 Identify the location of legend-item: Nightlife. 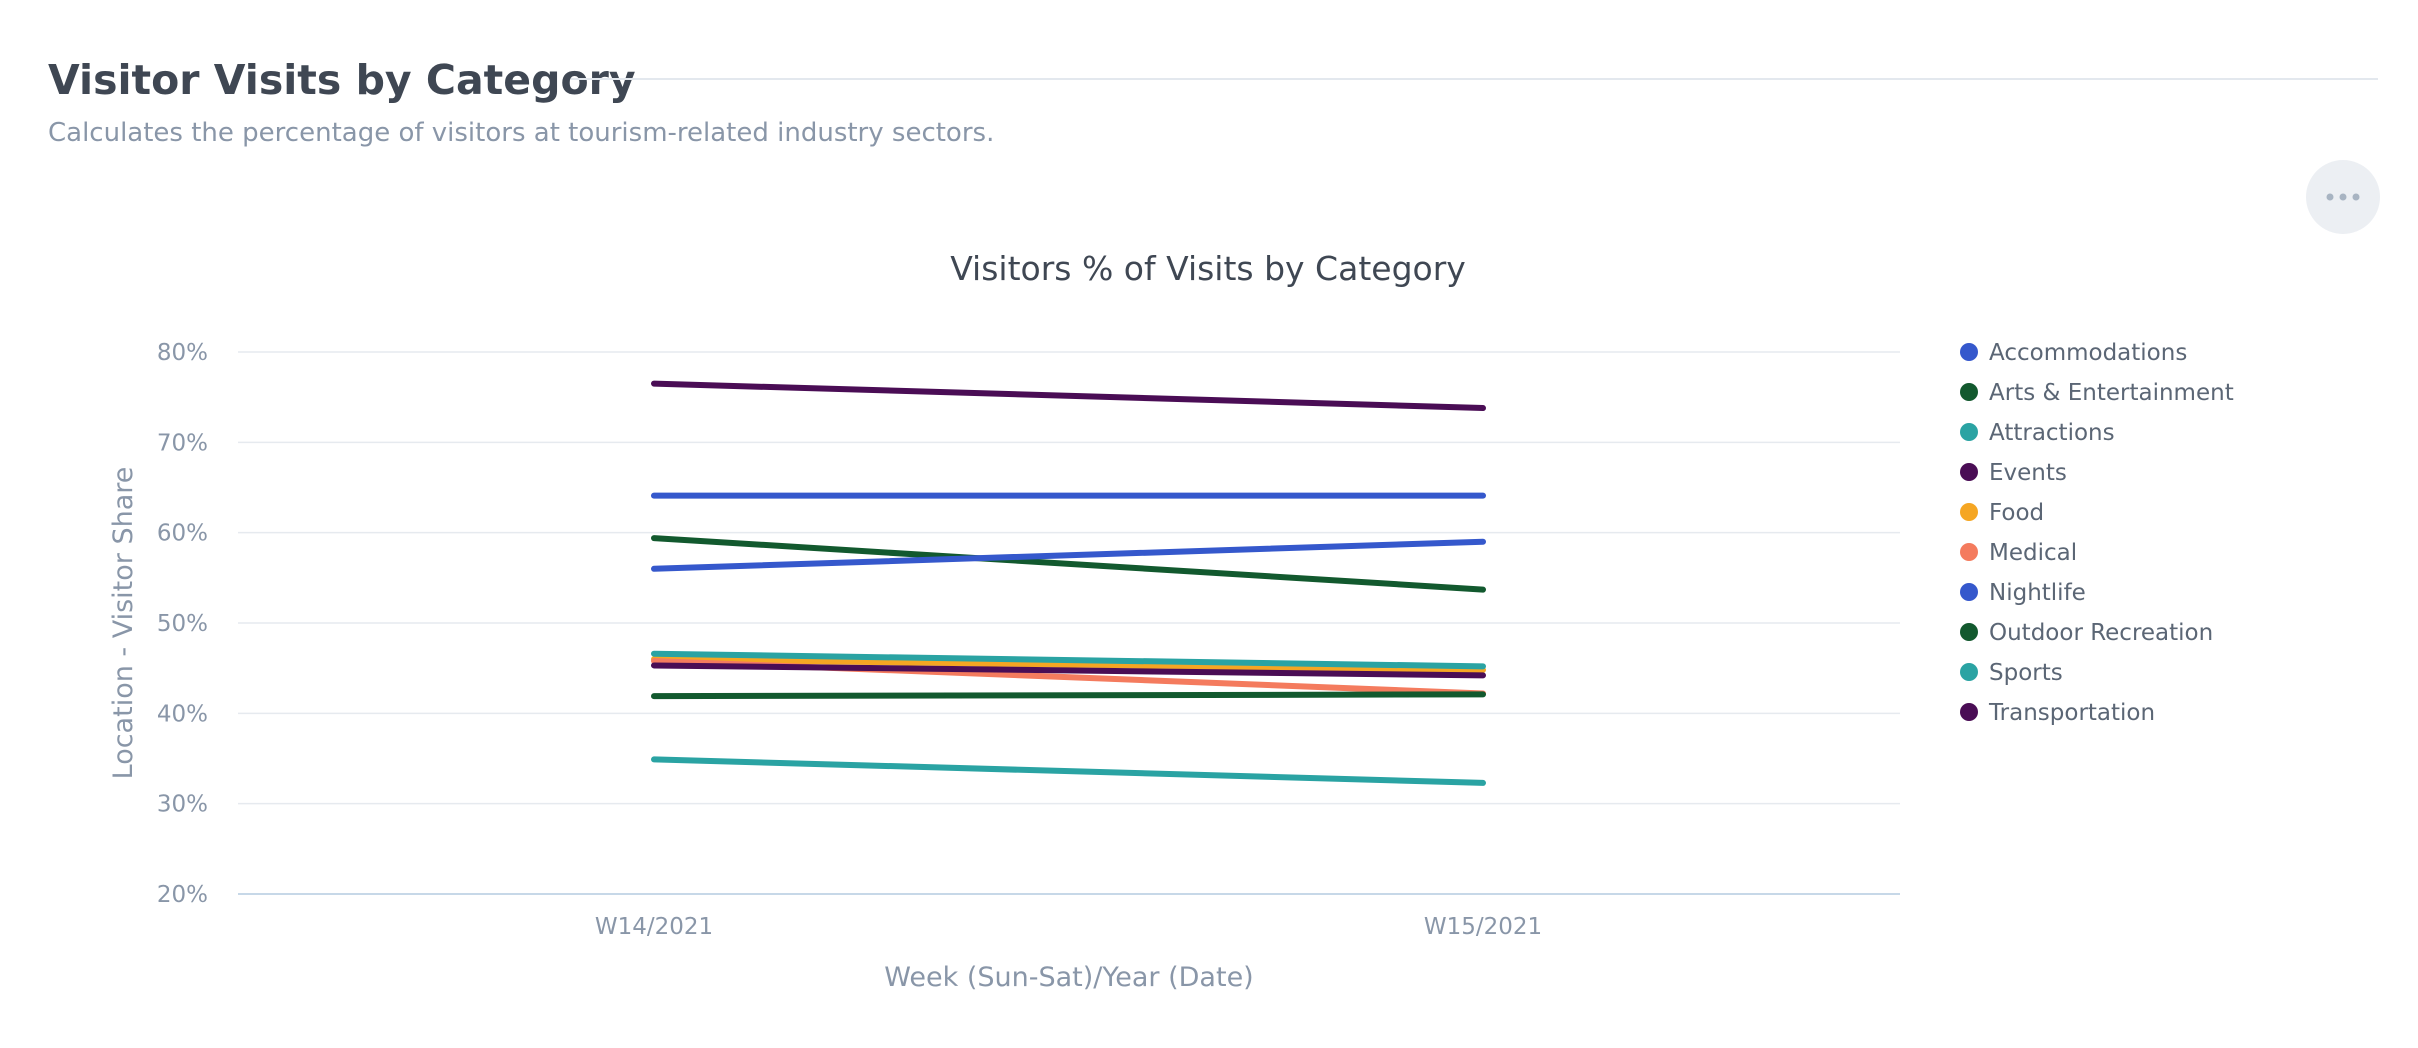
(2023, 593).